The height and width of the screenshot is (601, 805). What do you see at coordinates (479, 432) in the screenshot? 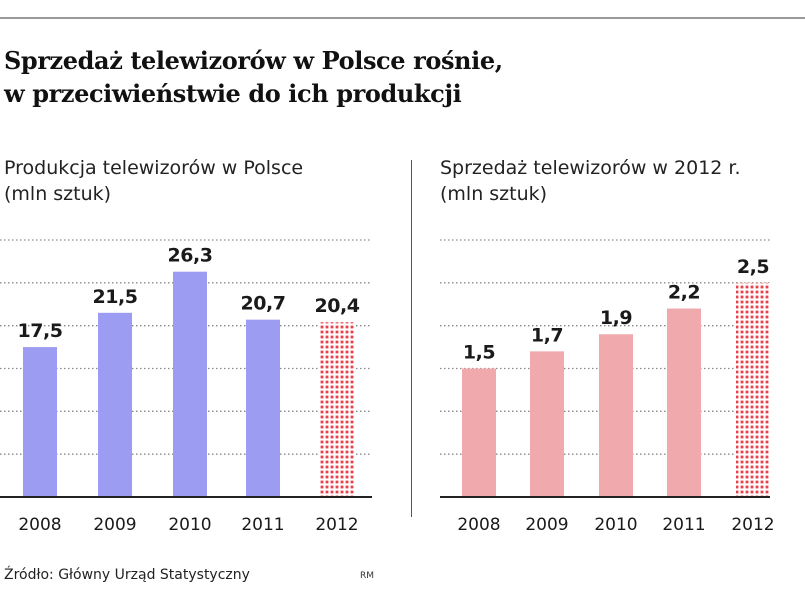
I see `sales-bar-2008` at bounding box center [479, 432].